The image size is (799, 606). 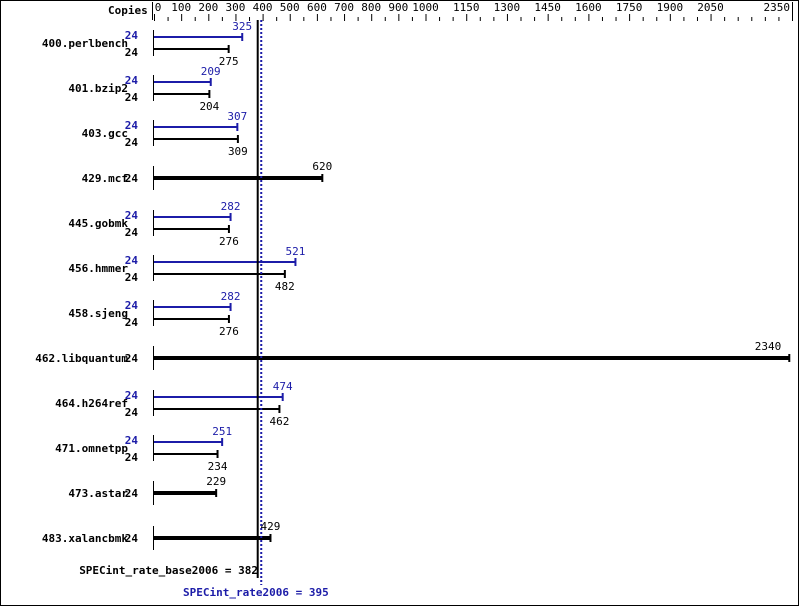 What do you see at coordinates (670, 7) in the screenshot?
I see `axis-tick-label: 1900` at bounding box center [670, 7].